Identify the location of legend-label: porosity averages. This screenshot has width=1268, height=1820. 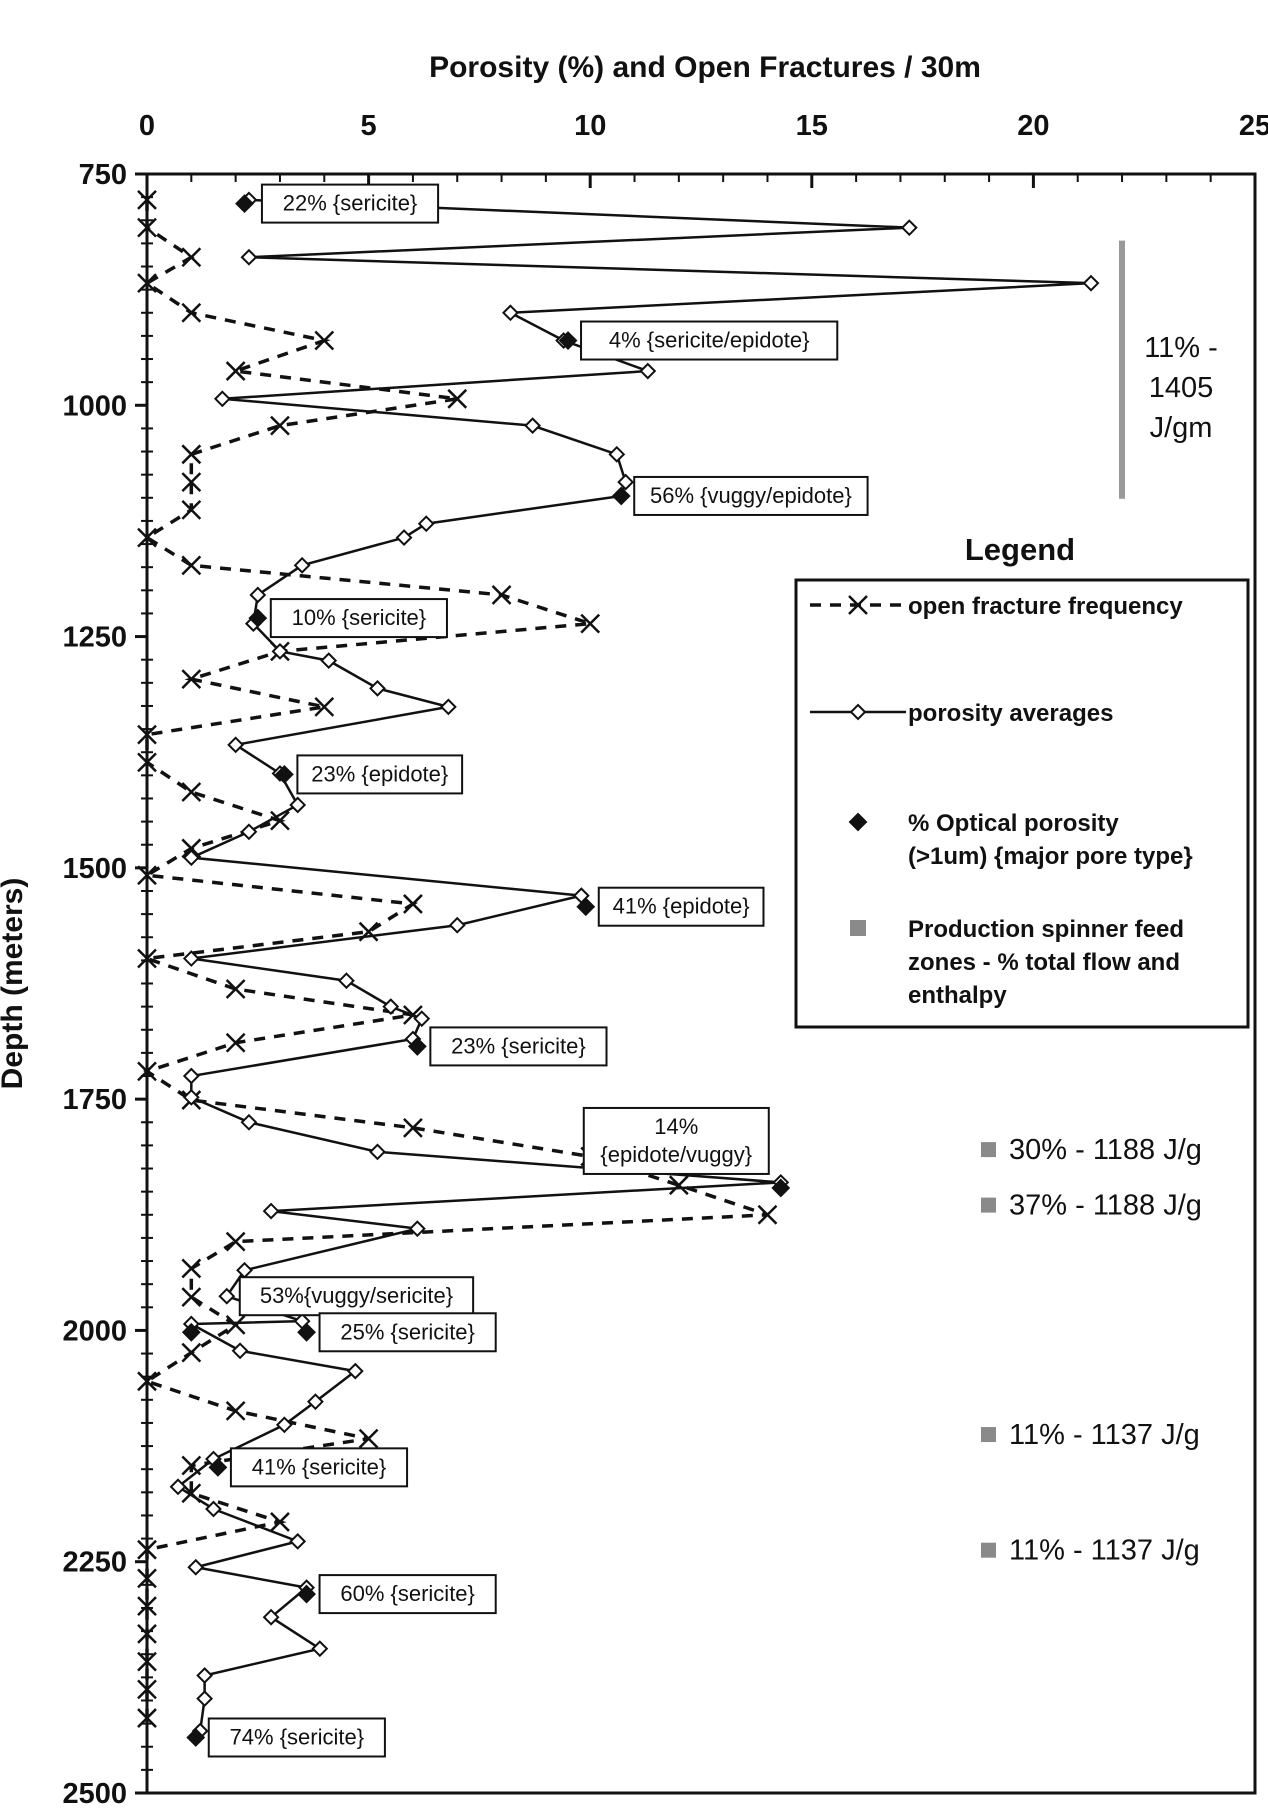
(1010, 713).